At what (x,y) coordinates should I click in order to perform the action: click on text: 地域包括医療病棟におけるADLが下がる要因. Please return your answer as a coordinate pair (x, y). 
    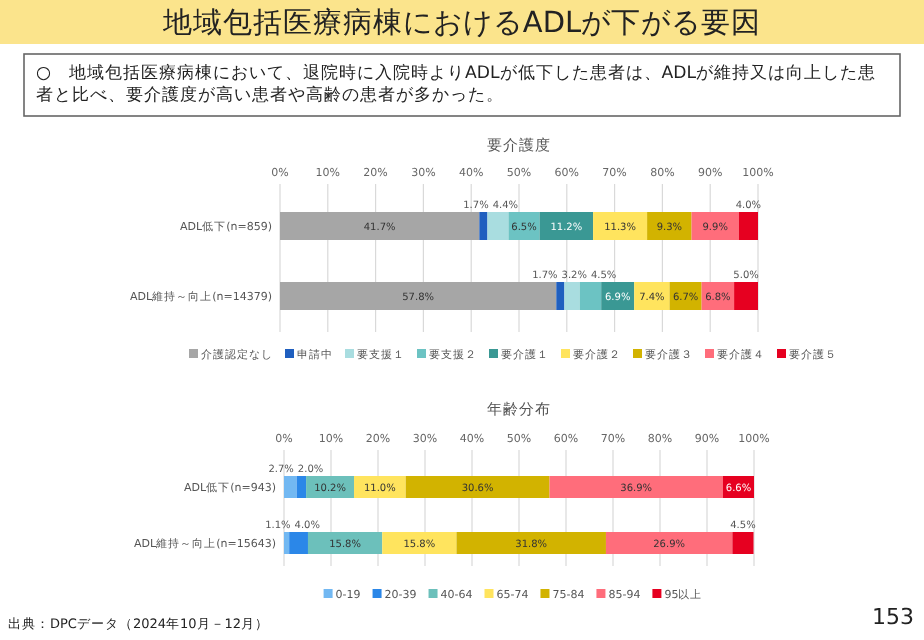
    Looking at the image, I should click on (461, 23).